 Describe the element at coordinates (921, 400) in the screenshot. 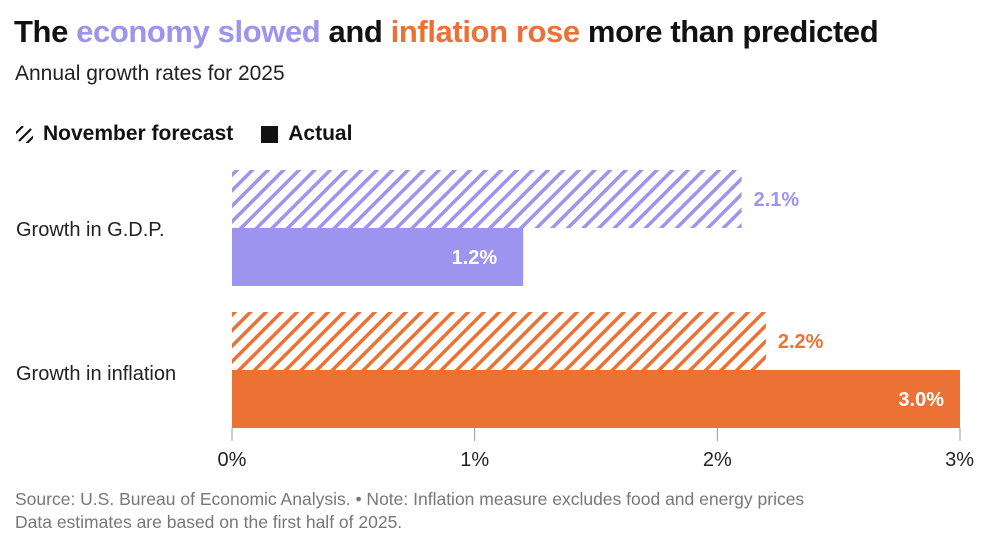

I see `value-label-inflation-actual: 3.0%` at that location.